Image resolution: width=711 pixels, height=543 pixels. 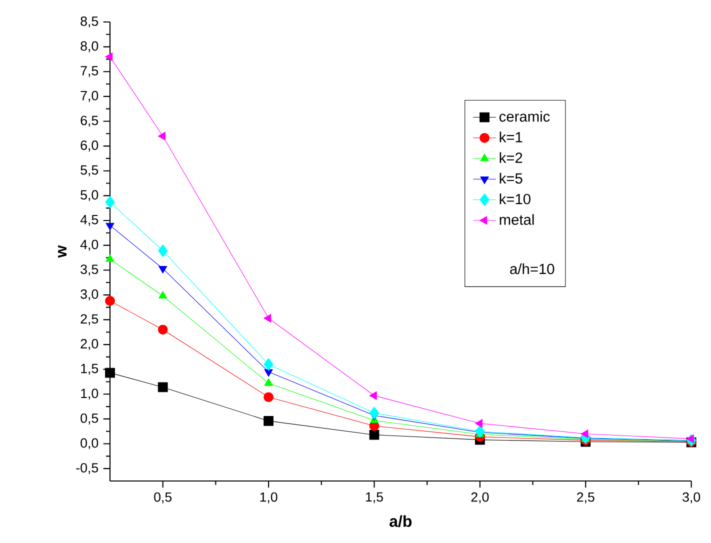 What do you see at coordinates (89, 394) in the screenshot?
I see `y-tick-label: 1,0` at bounding box center [89, 394].